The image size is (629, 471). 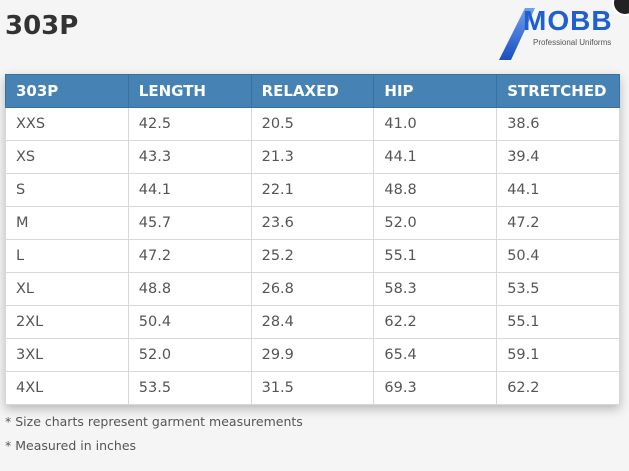 What do you see at coordinates (558, 124) in the screenshot?
I see `table-cell: 38.6` at bounding box center [558, 124].